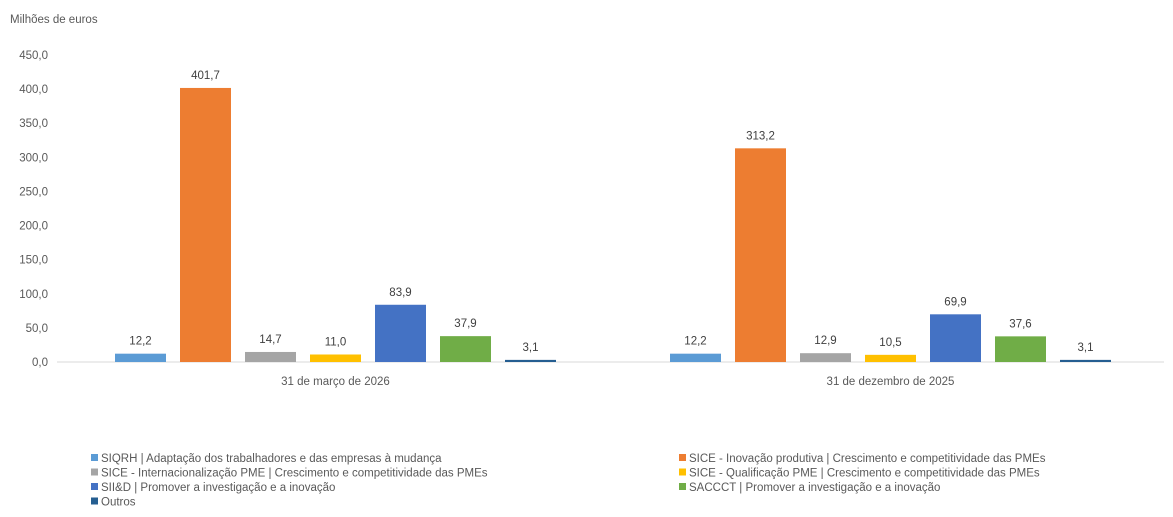  I want to click on y-tick-label: 150,0, so click(33, 261).